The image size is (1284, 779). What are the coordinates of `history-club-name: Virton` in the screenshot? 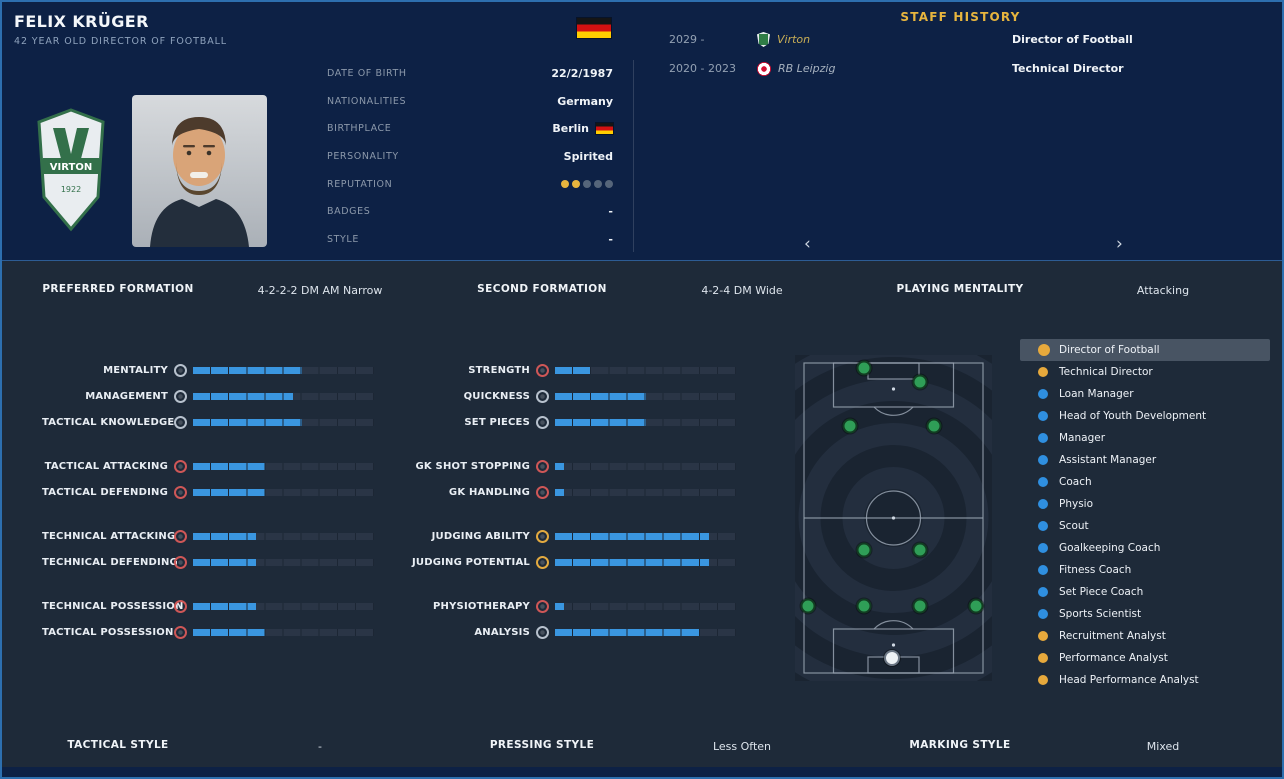 It's located at (794, 39).